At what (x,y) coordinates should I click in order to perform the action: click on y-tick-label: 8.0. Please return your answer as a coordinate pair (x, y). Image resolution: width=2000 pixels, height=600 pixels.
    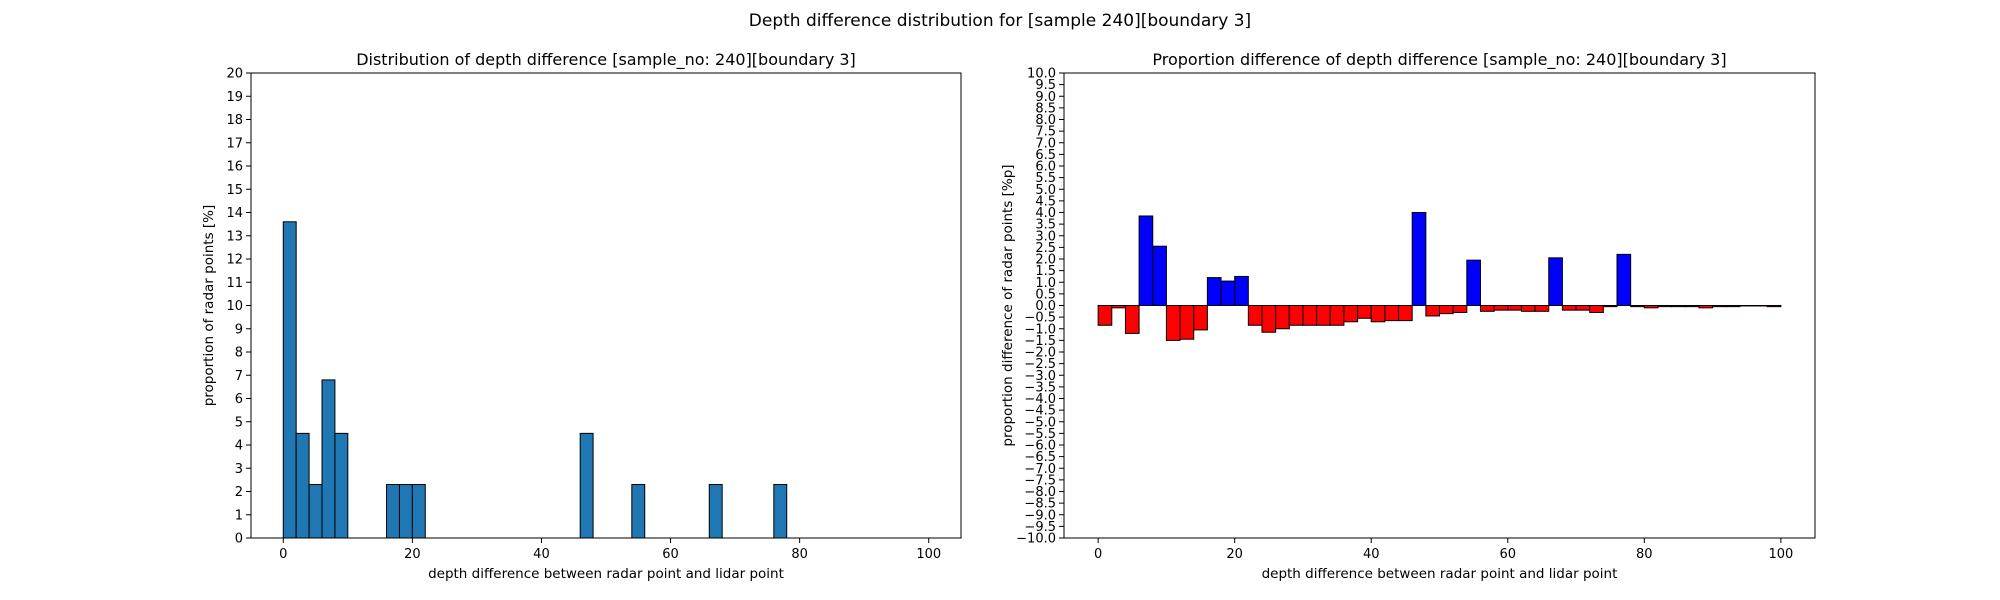
    Looking at the image, I should click on (1045, 120).